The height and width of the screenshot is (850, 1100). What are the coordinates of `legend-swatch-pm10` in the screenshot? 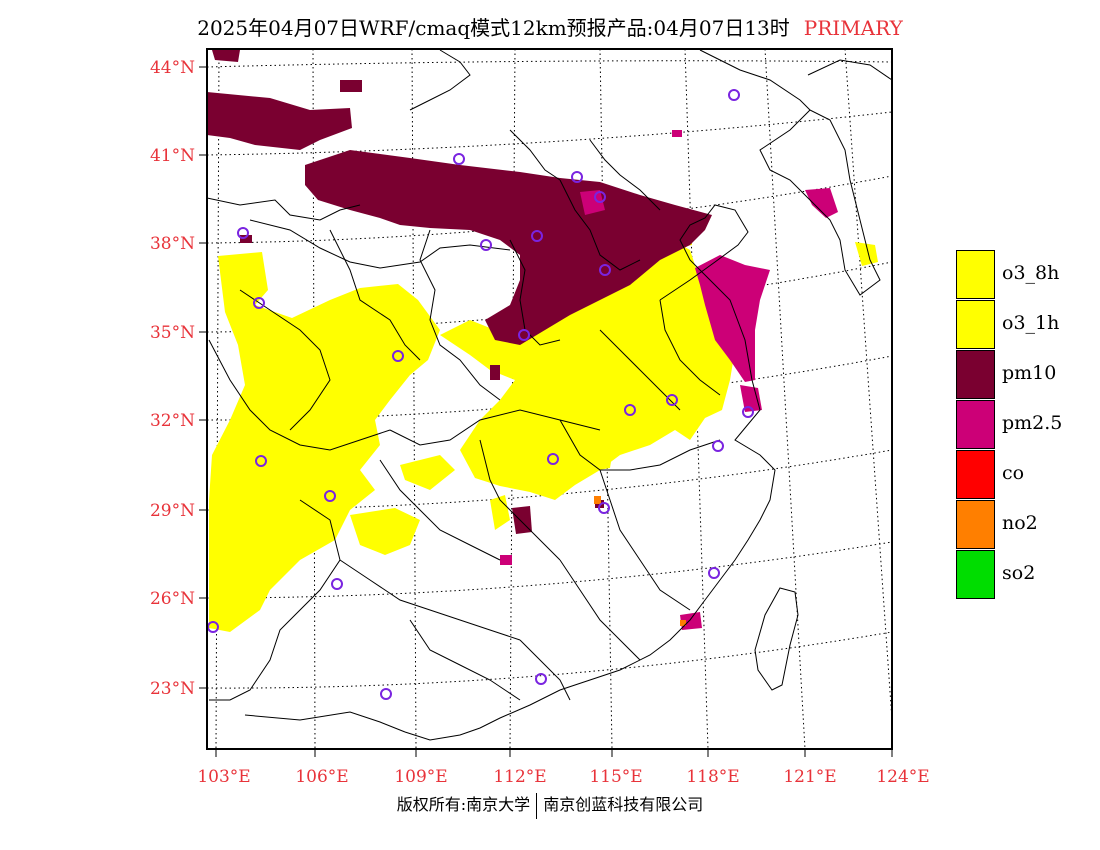 It's located at (975, 374).